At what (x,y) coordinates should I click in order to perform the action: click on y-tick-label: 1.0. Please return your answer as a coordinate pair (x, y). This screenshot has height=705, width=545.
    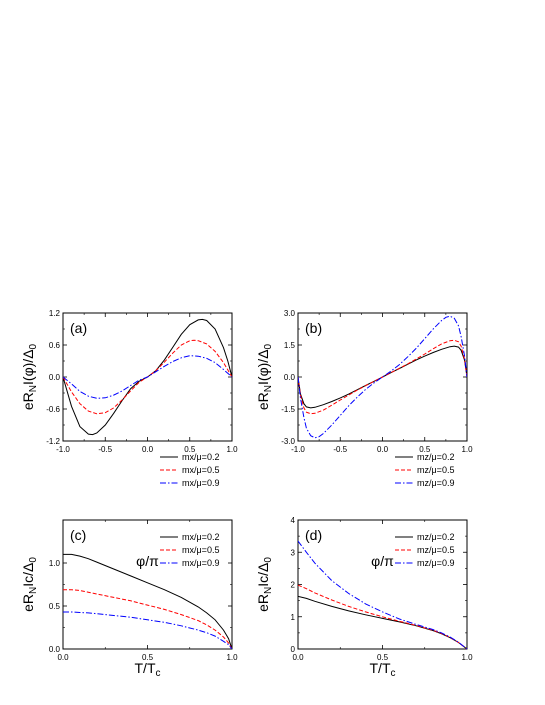
    Looking at the image, I should click on (55, 563).